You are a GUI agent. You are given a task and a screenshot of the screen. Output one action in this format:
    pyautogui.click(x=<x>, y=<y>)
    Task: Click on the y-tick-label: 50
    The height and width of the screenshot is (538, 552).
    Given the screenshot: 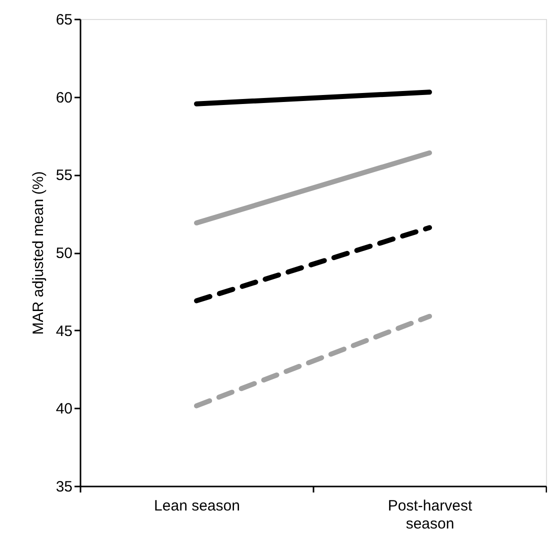 What is the action you would take?
    pyautogui.click(x=64, y=253)
    